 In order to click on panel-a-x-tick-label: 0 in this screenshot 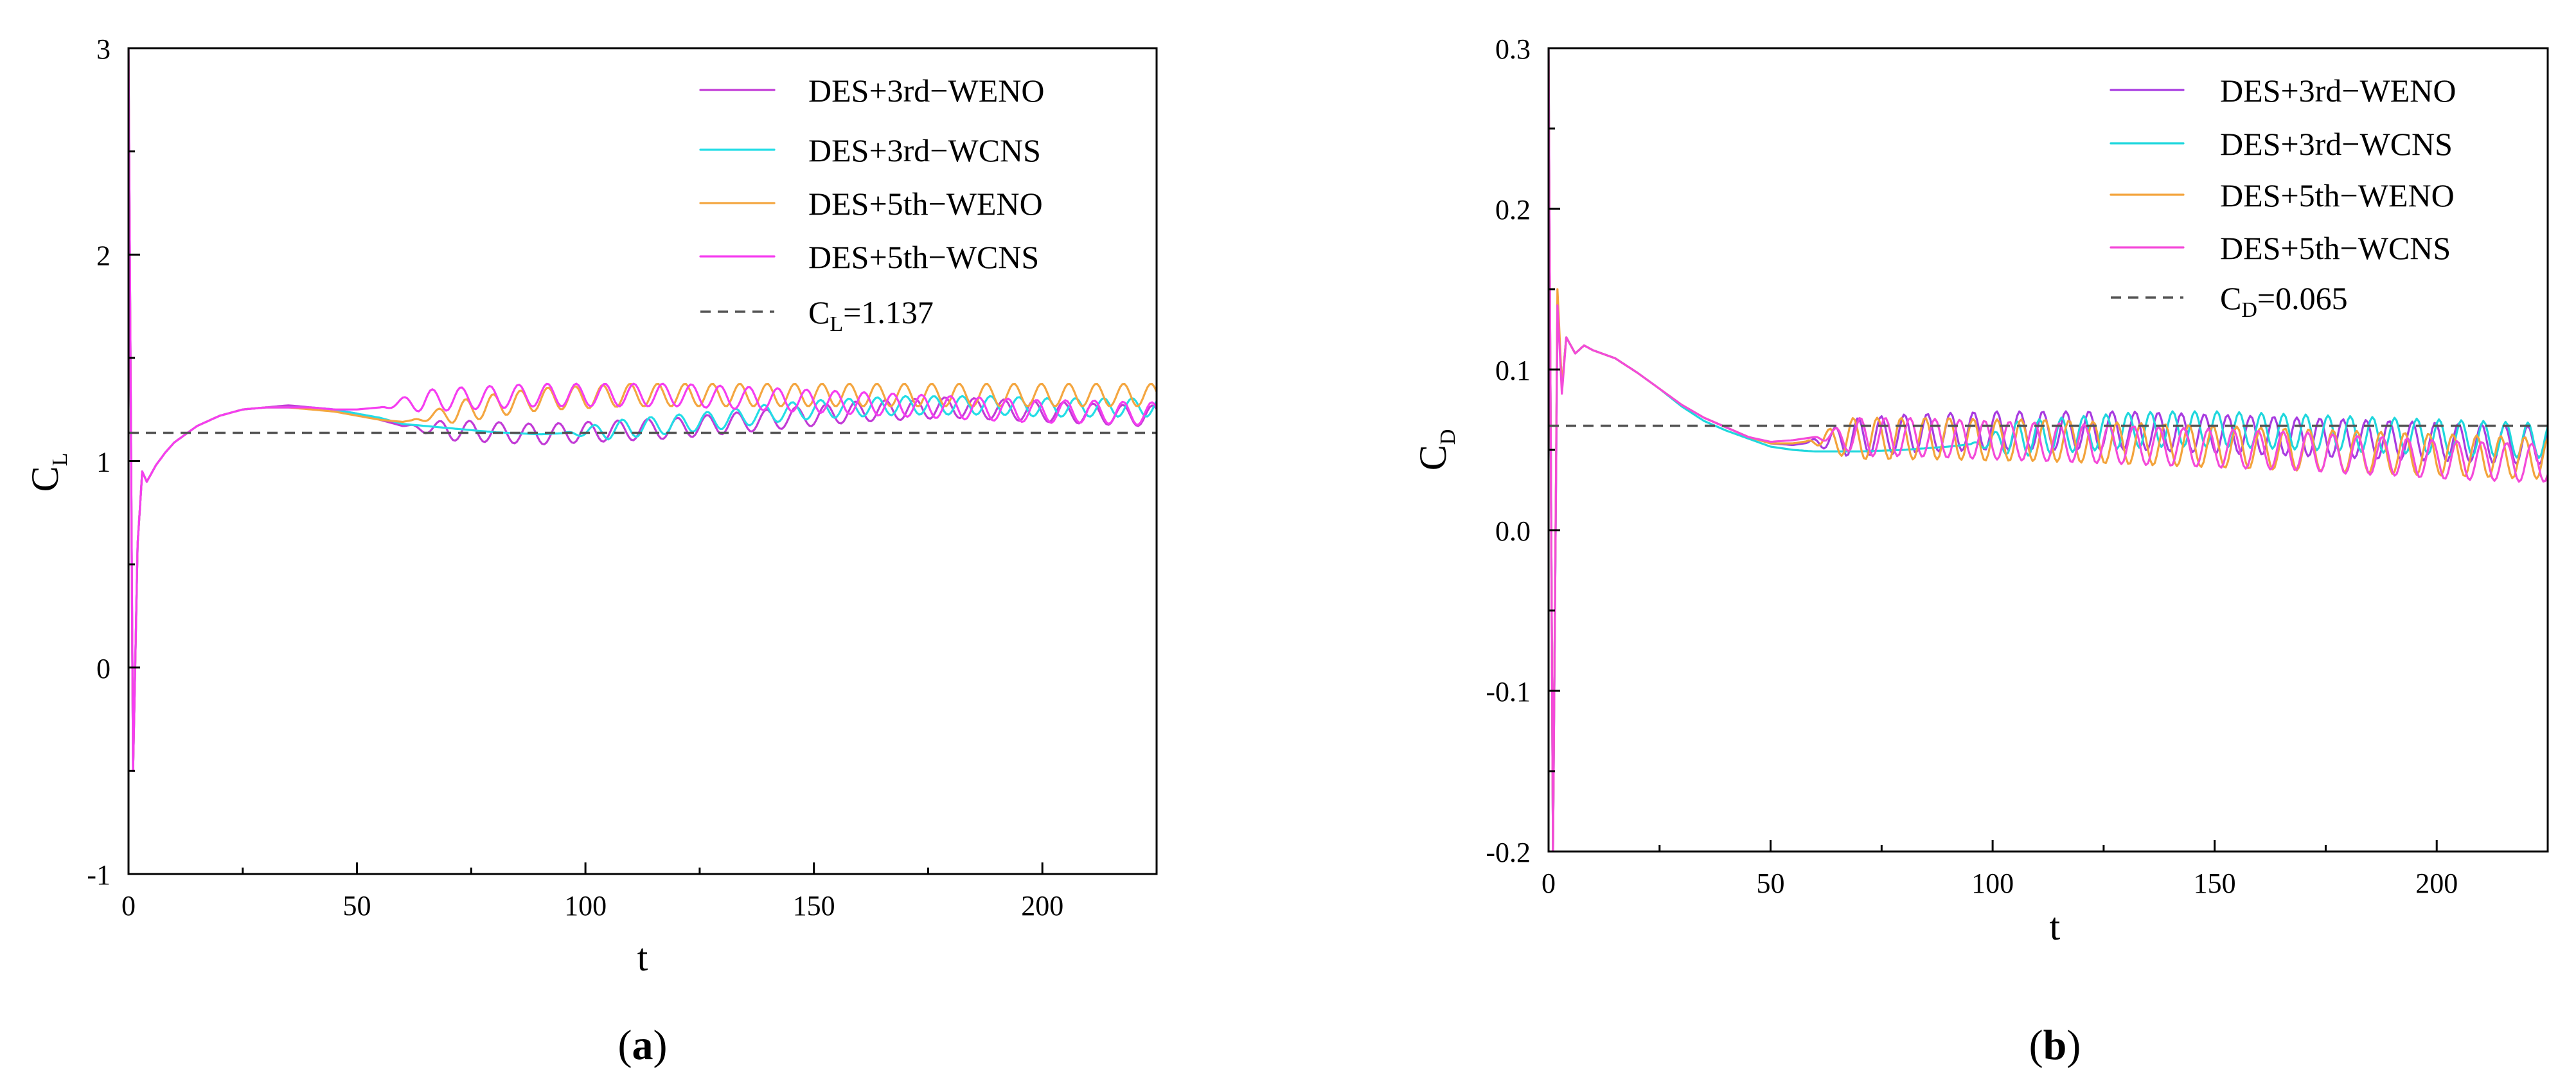, I will do `click(128, 906)`.